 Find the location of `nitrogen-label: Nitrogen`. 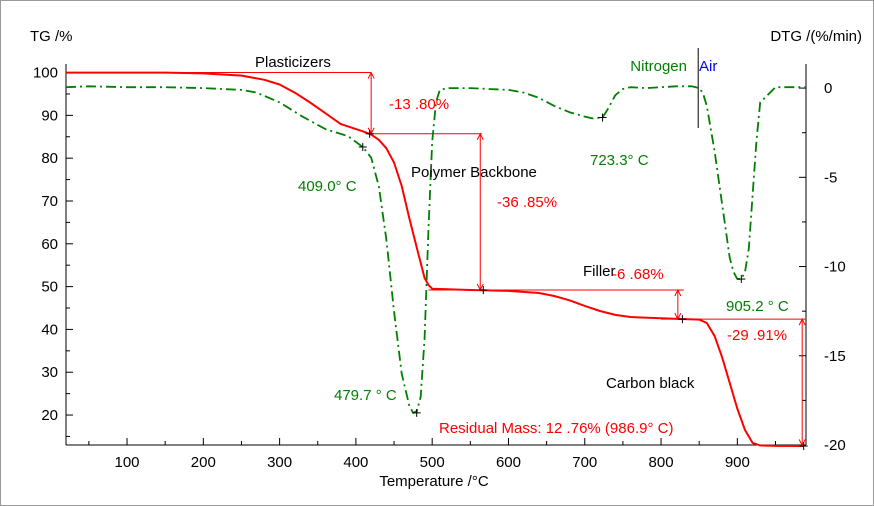

nitrogen-label: Nitrogen is located at coordinates (658, 66).